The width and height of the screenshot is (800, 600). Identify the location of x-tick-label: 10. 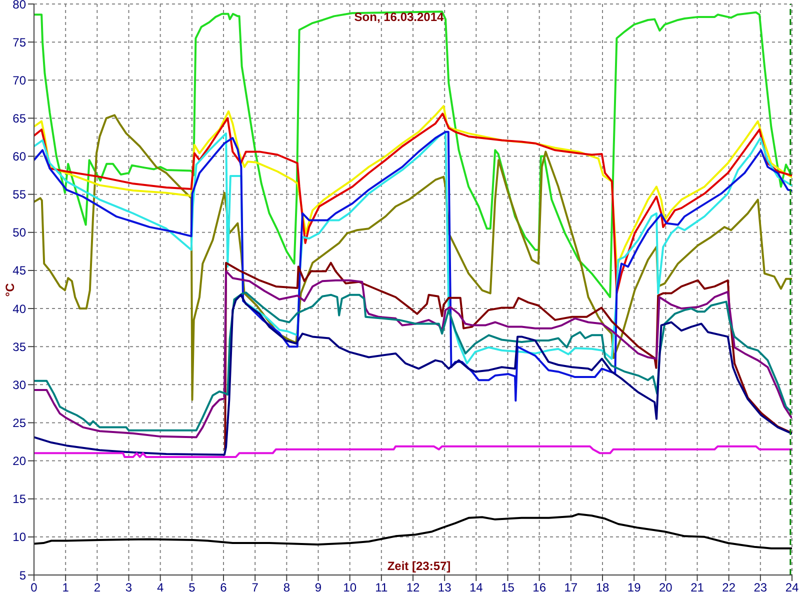
(350, 587).